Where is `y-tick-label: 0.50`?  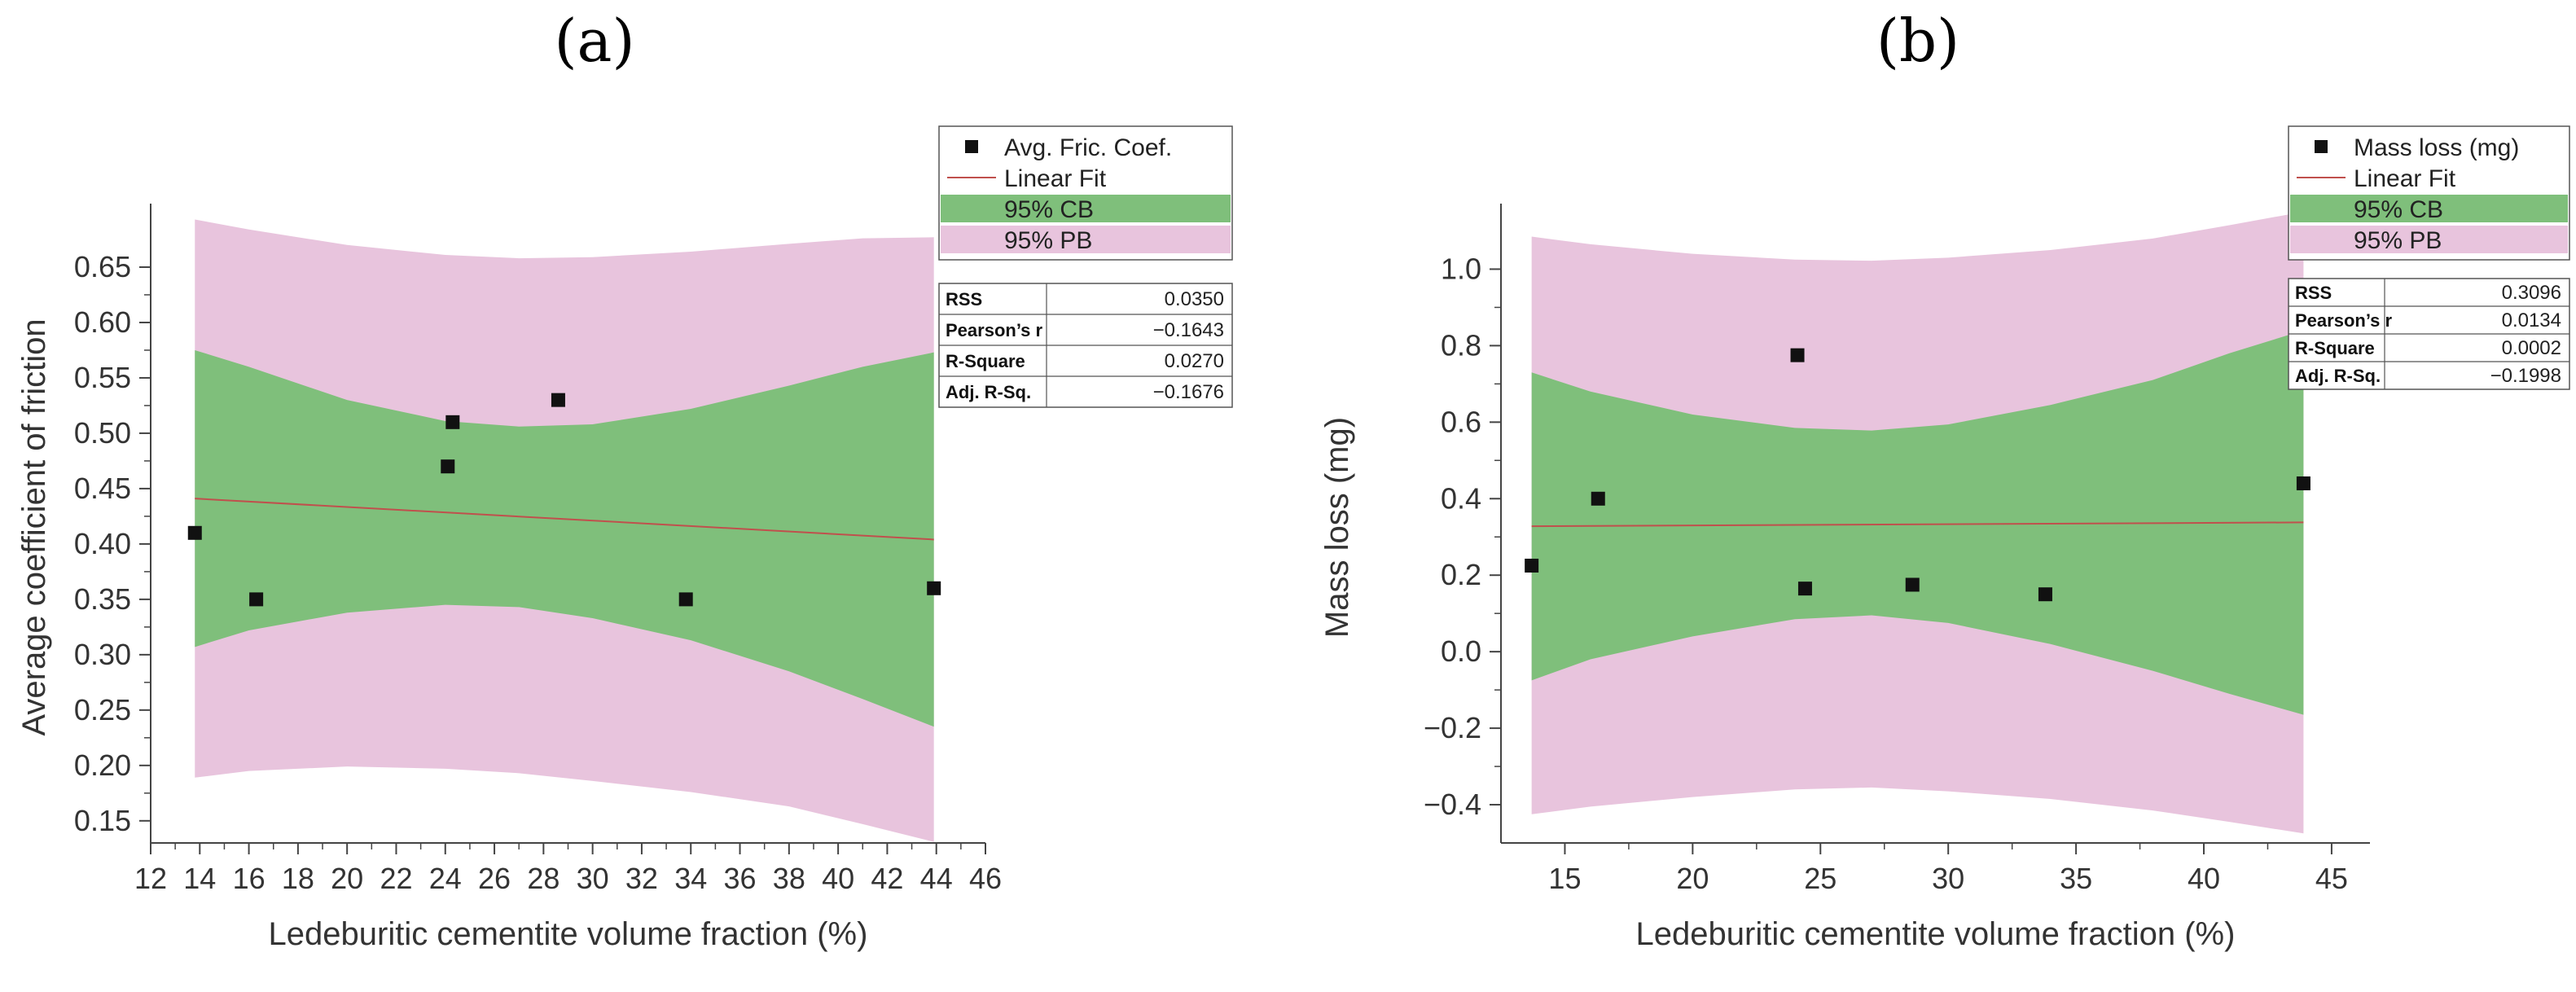 y-tick-label: 0.50 is located at coordinates (102, 433).